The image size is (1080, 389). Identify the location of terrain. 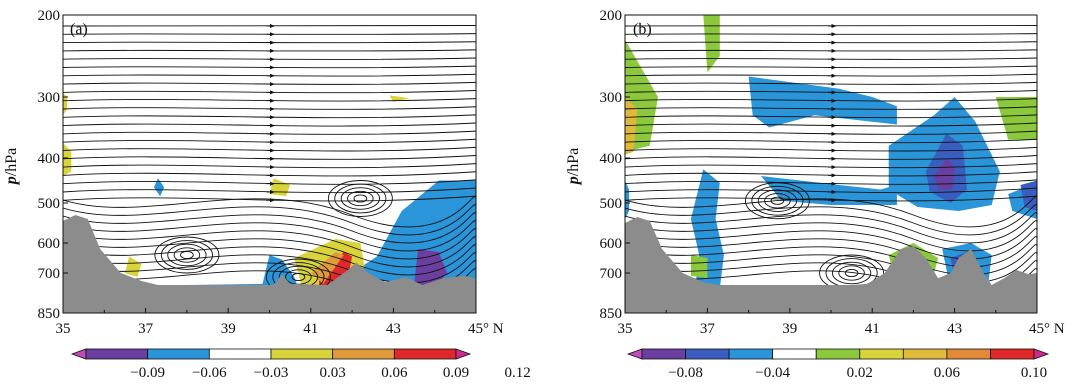
(831, 265).